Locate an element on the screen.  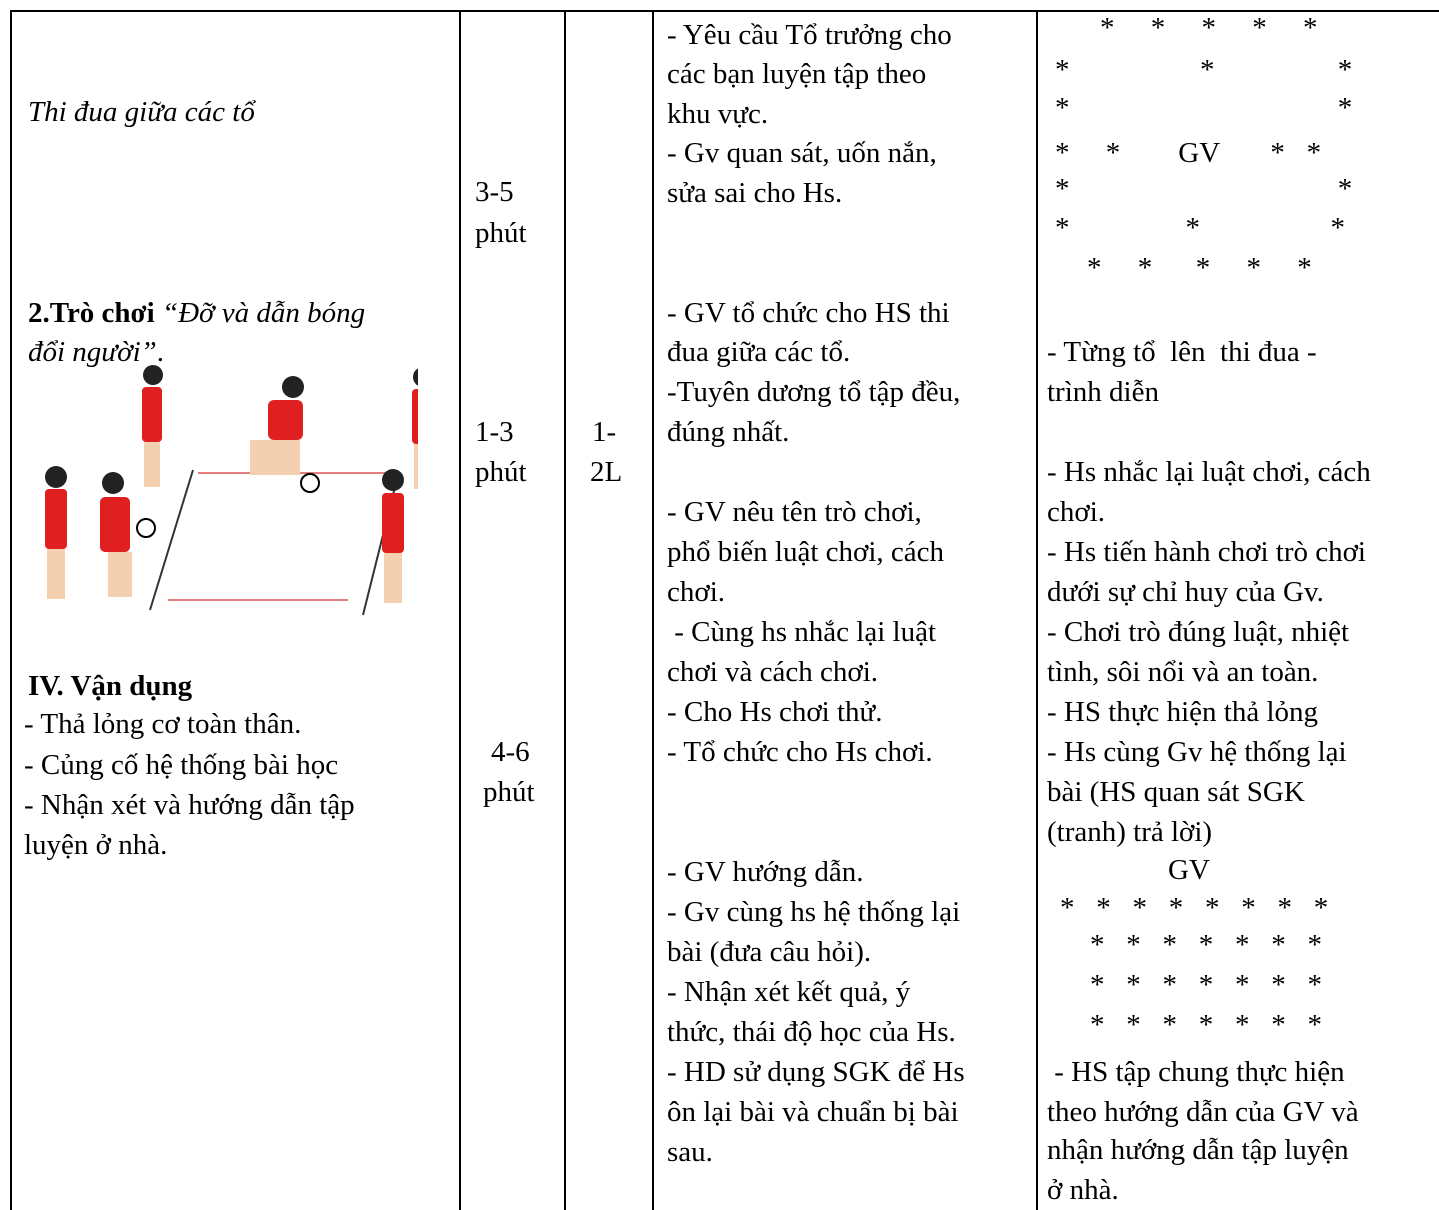
teacher-line: - HD sử dụng SGK để Hs is located at coordinates (816, 1072).